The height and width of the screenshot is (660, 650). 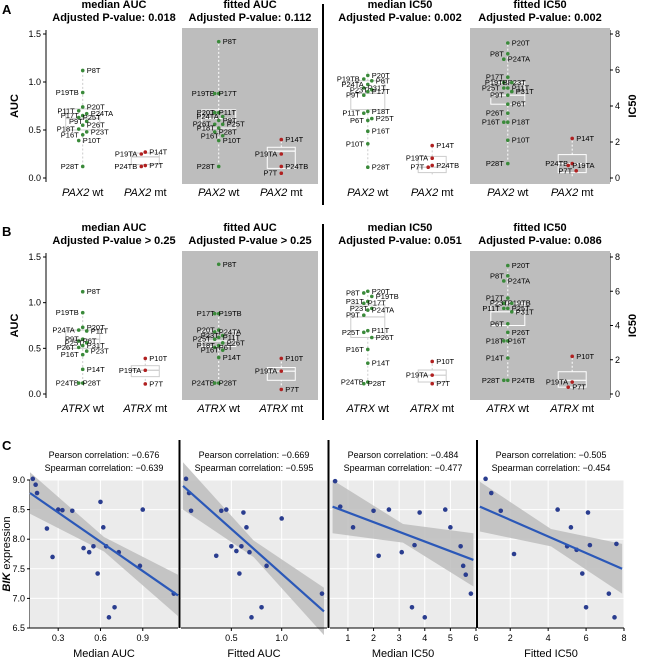 What do you see at coordinates (617, 326) in the screenshot?
I see `y-tick-label-right: 4` at bounding box center [617, 326].